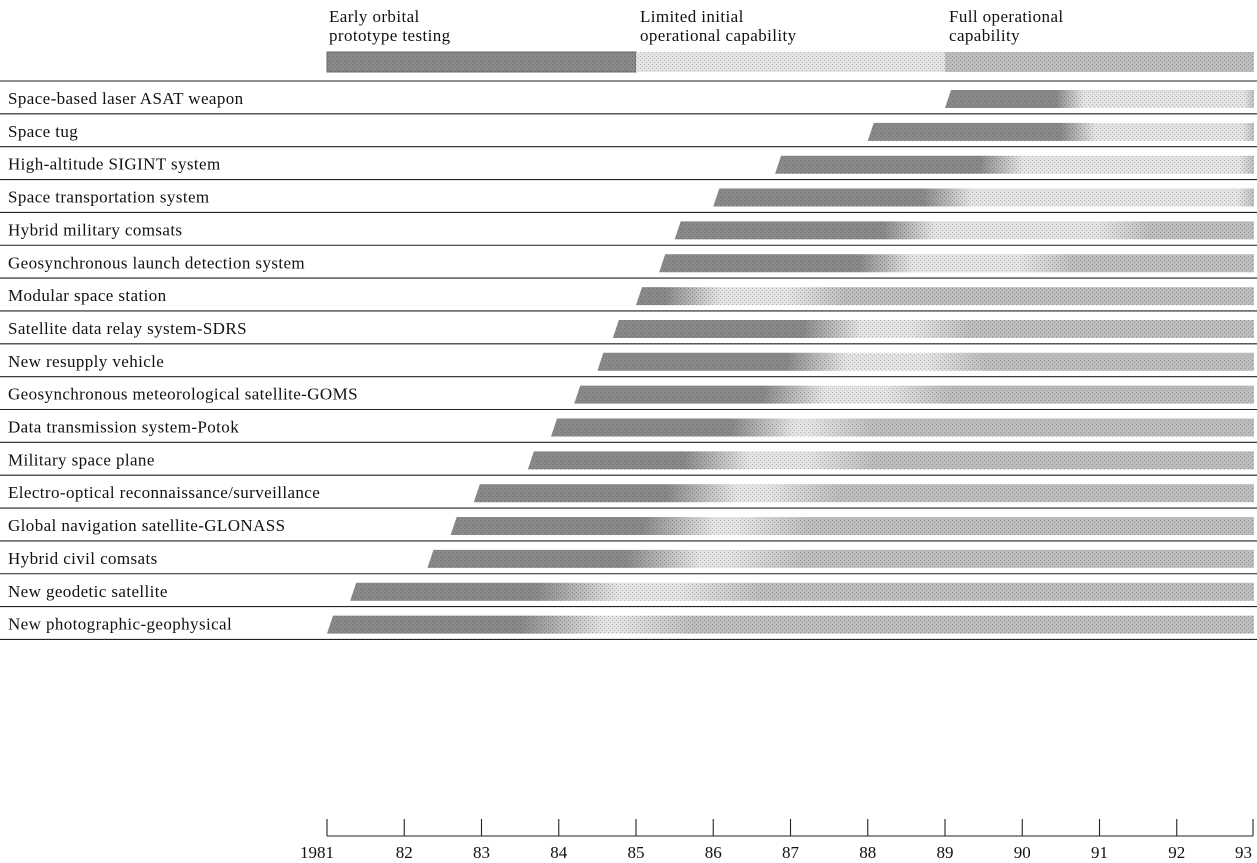  Describe the element at coordinates (481, 852) in the screenshot. I see `x-tick-label: 83` at that location.